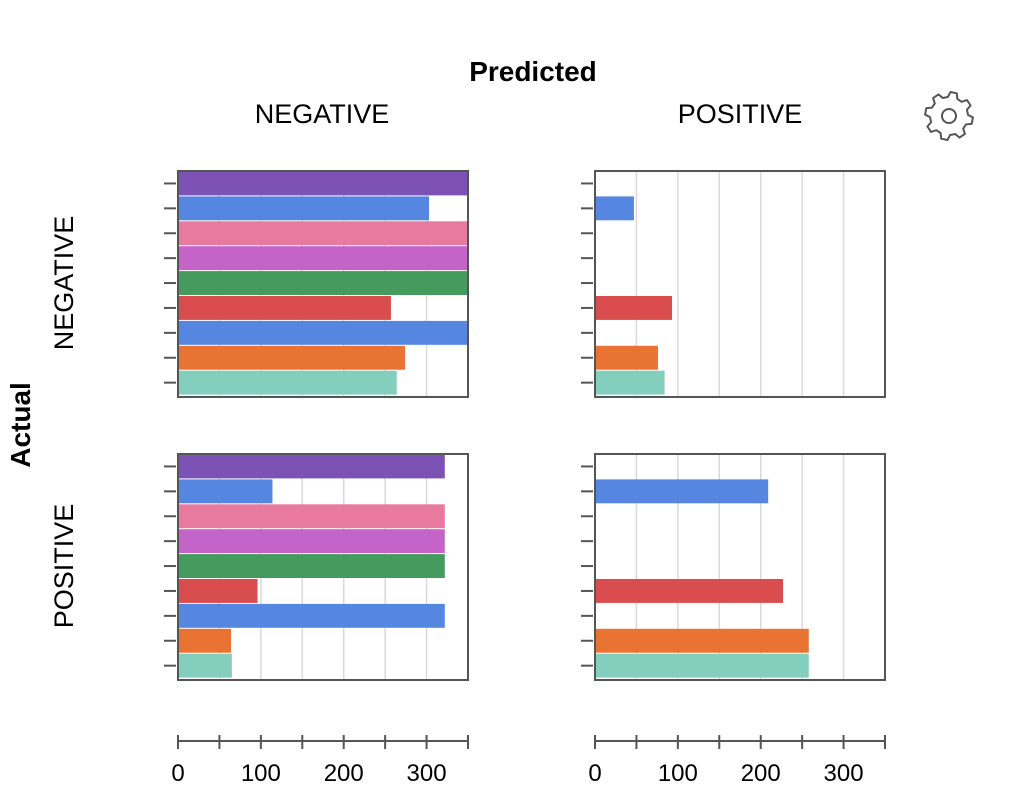 Image resolution: width=1009 pixels, height=785 pixels. Describe the element at coordinates (737, 760) in the screenshot. I see `x-axis-positive: 0 100 200 300` at that location.